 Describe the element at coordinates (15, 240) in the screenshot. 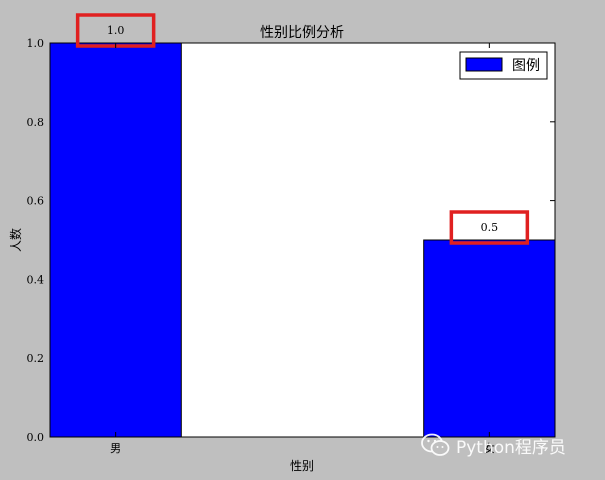

I see `y-axis-label: 人数` at that location.